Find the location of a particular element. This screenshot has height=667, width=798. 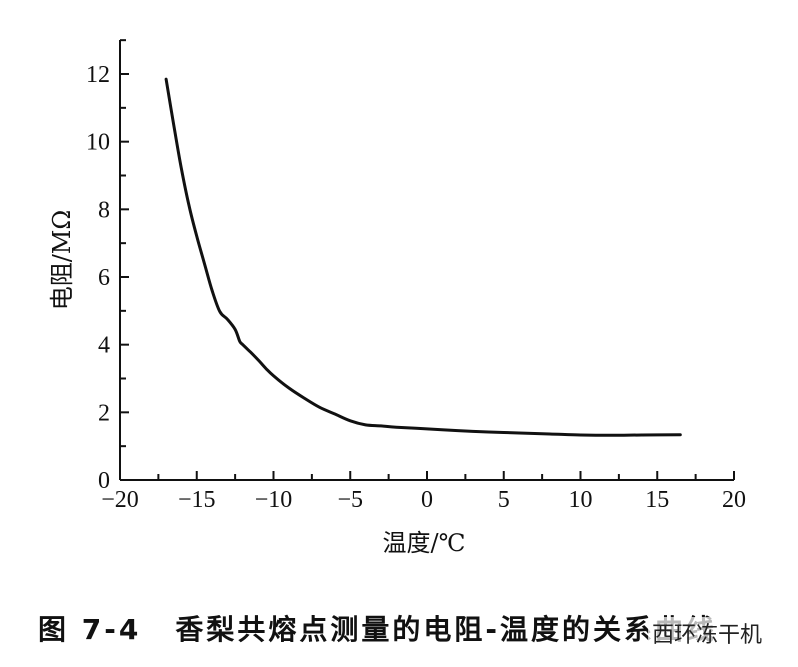

y-tick-label: 6 is located at coordinates (104, 278).